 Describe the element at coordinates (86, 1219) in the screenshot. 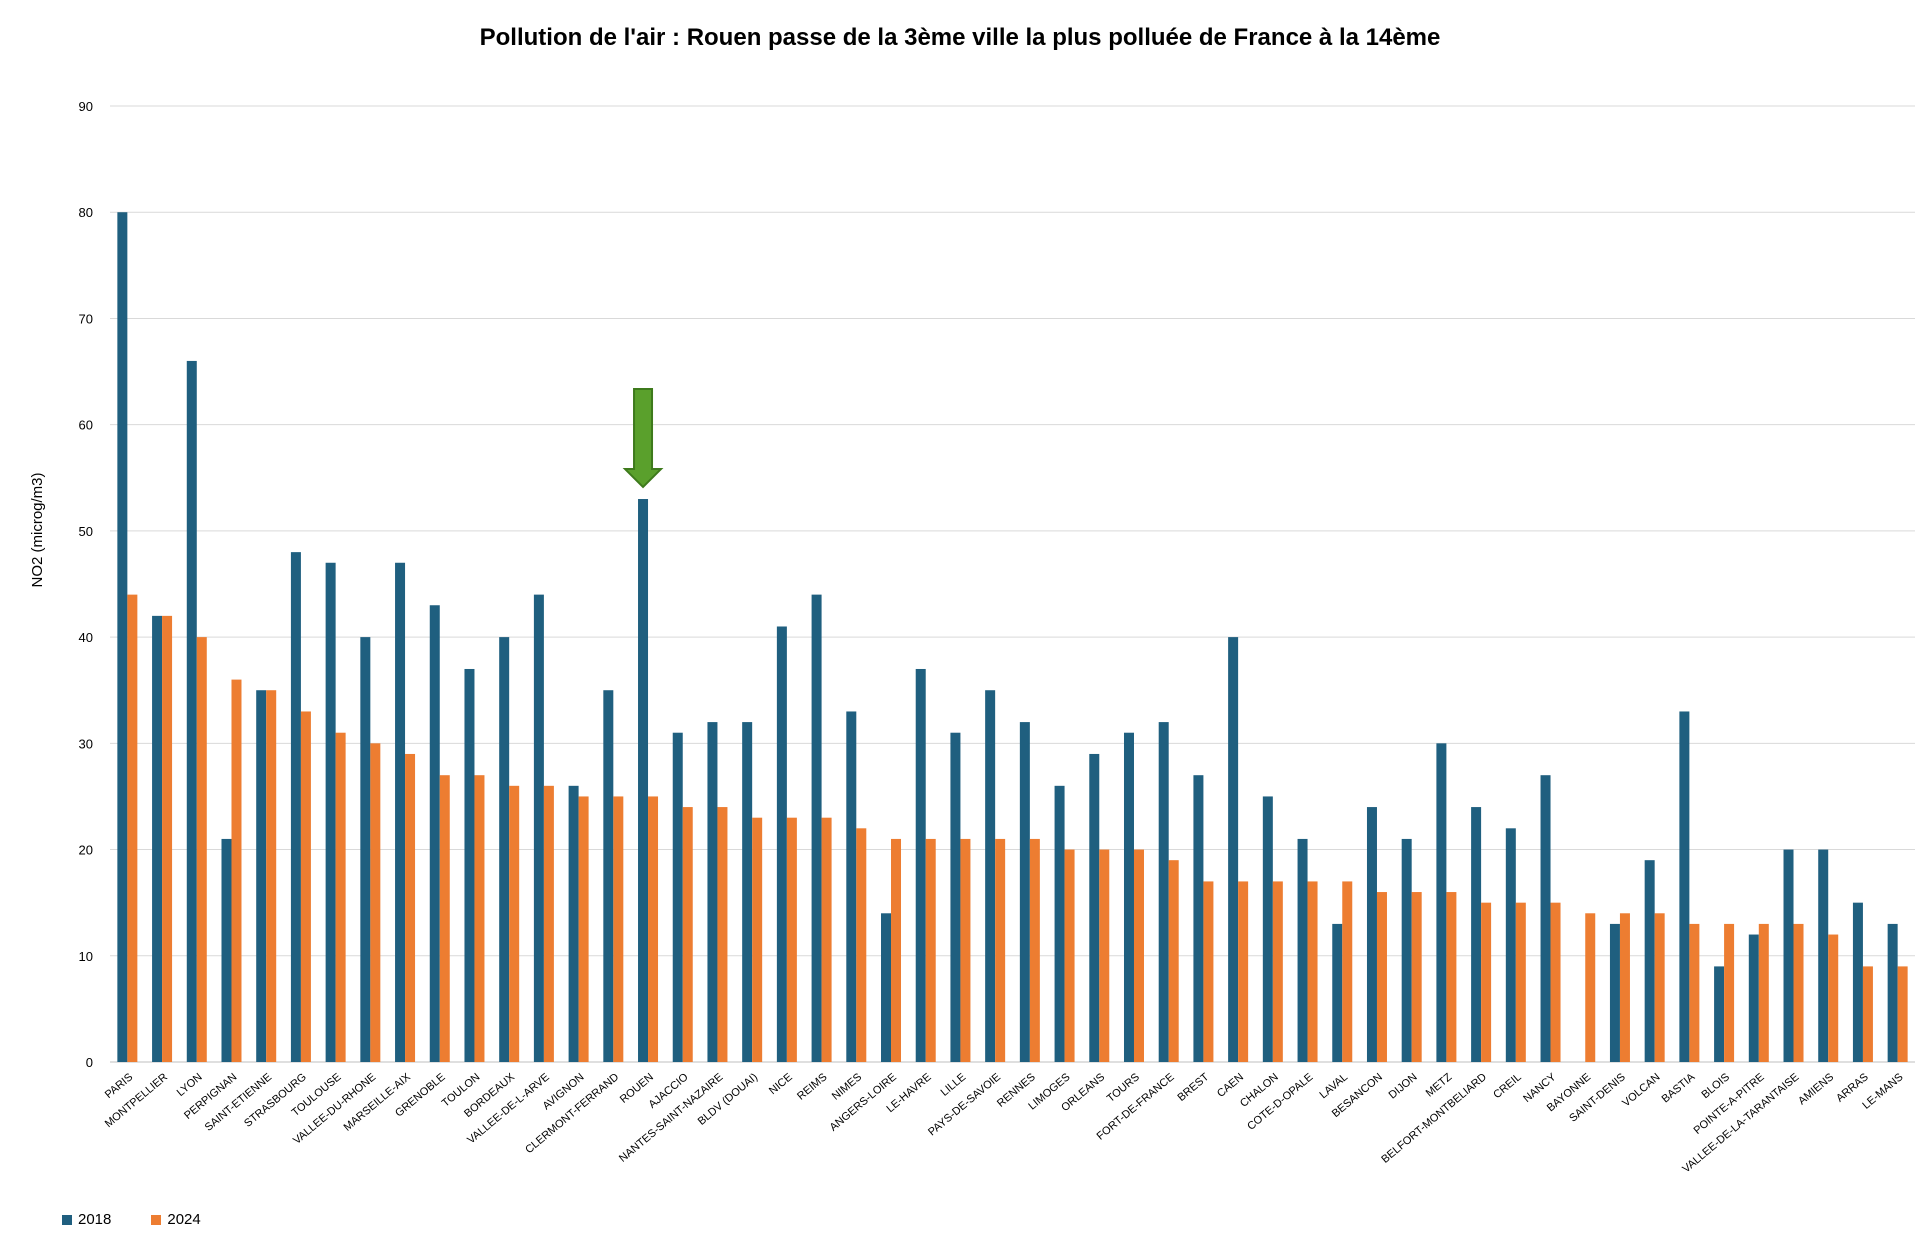

I see `legend-item-2018: 2018` at that location.